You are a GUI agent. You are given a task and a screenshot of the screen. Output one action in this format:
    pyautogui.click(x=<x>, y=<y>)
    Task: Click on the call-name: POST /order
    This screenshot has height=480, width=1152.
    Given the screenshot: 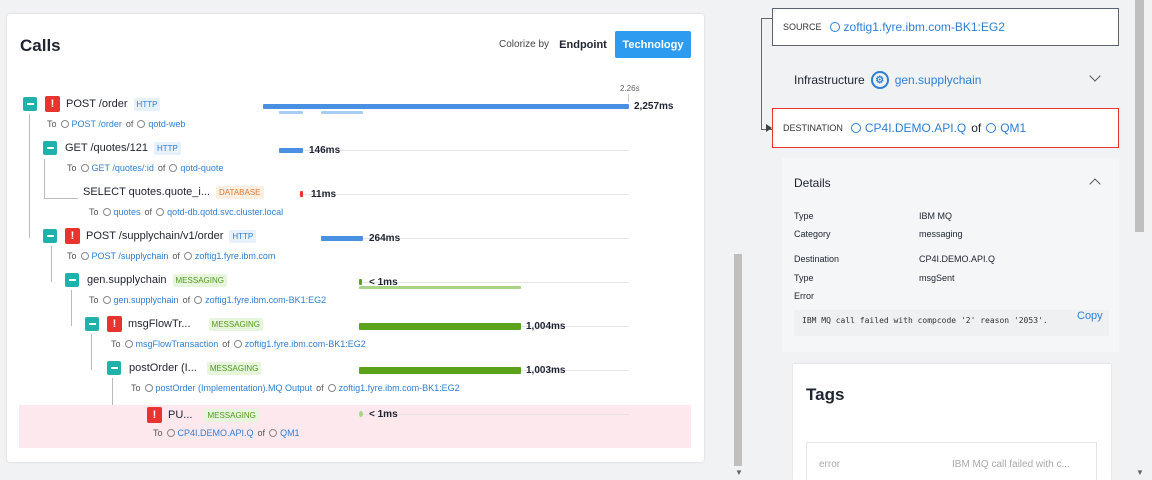 What is the action you would take?
    pyautogui.click(x=97, y=104)
    